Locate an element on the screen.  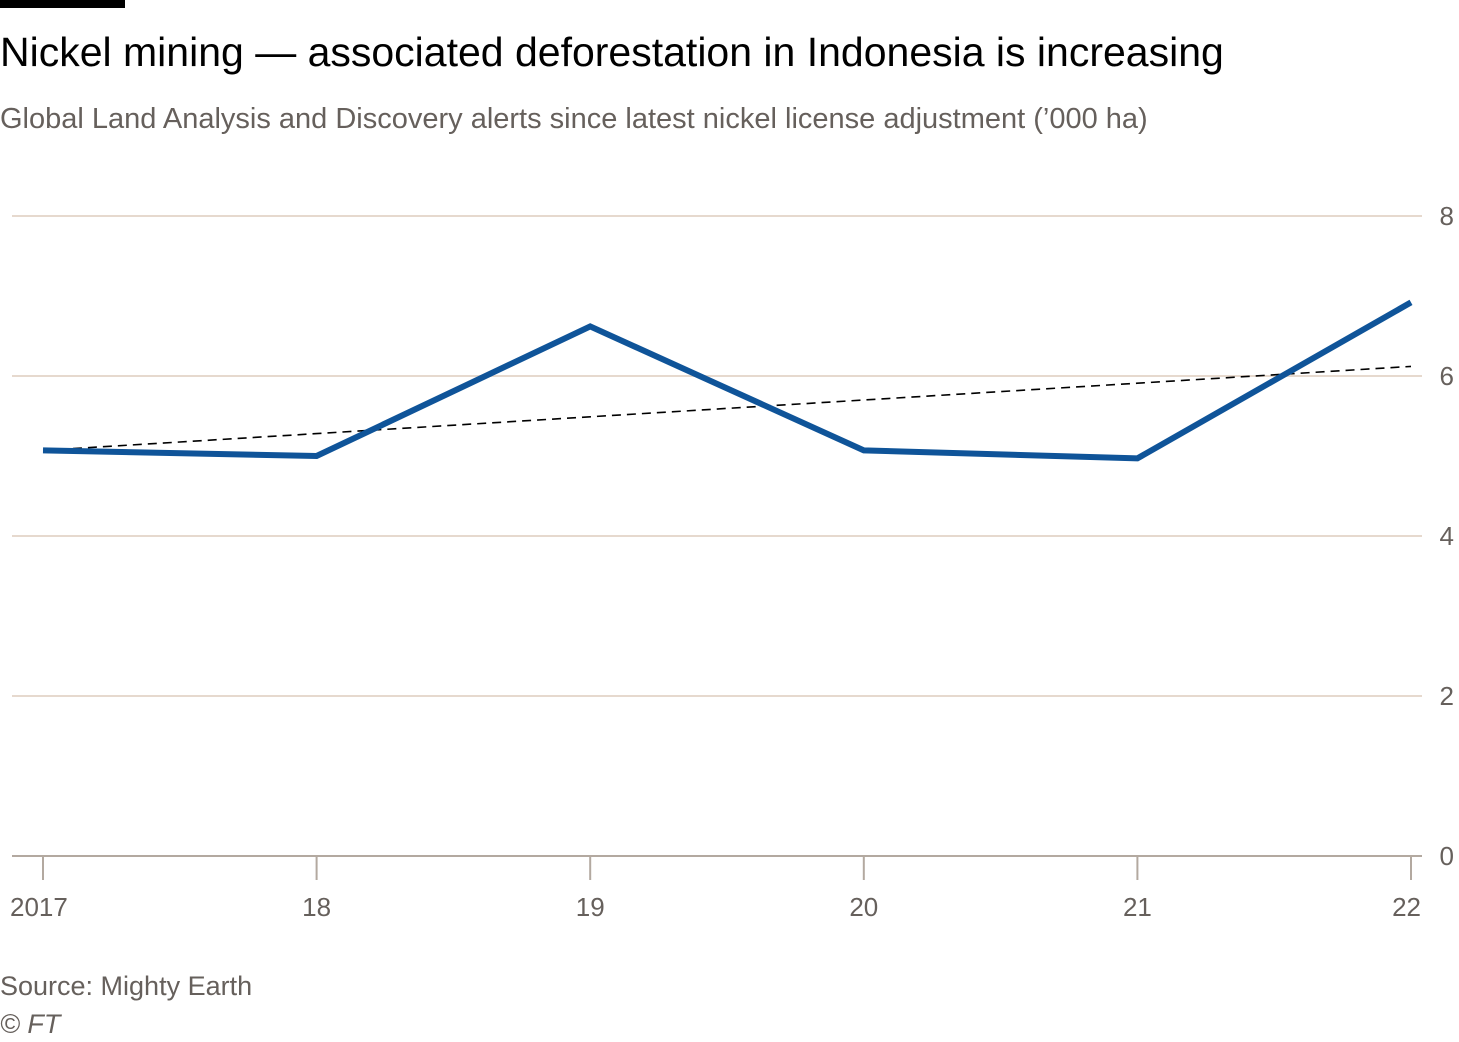
source-note: Source: Mighty Earth is located at coordinates (126, 986).